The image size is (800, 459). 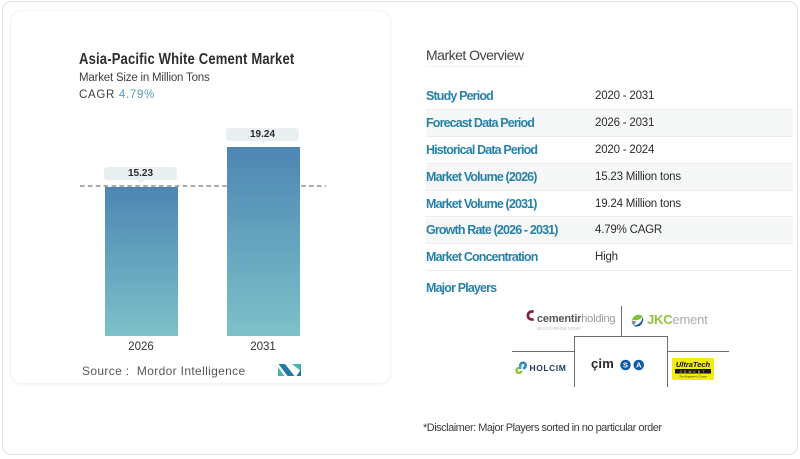 What do you see at coordinates (693, 372) in the screenshot?
I see `svg-text: CEMENT` at bounding box center [693, 372].